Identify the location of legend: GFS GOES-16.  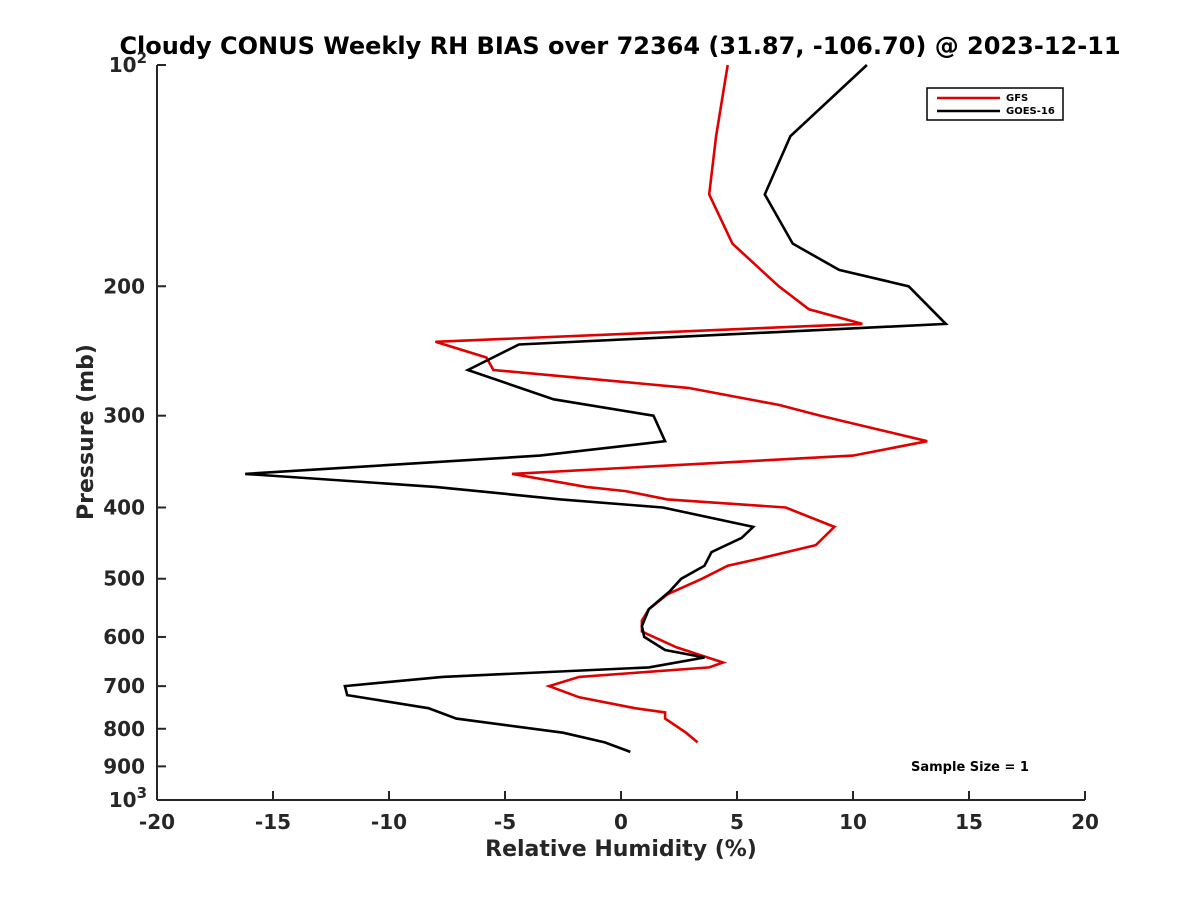
(995, 104).